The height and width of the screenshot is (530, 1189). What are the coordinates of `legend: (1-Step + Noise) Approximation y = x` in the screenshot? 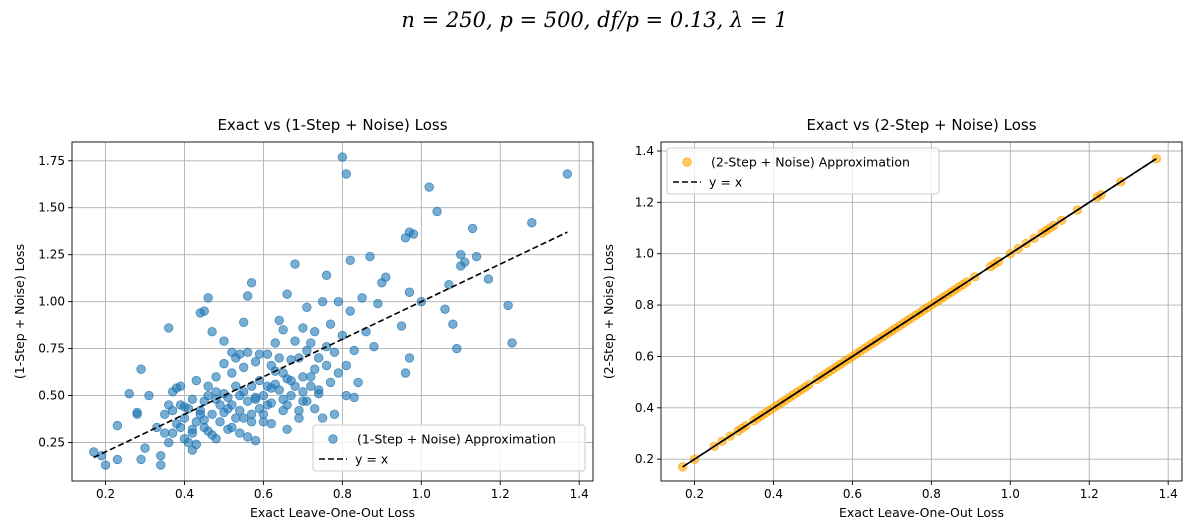 It's located at (449, 448).